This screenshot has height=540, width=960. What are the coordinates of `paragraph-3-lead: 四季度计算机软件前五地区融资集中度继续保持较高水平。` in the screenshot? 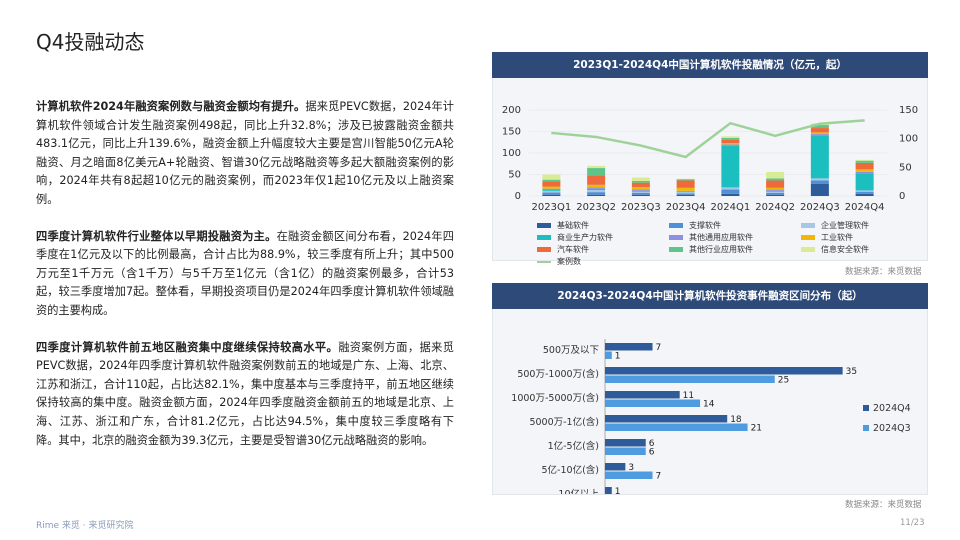 It's located at (187, 347).